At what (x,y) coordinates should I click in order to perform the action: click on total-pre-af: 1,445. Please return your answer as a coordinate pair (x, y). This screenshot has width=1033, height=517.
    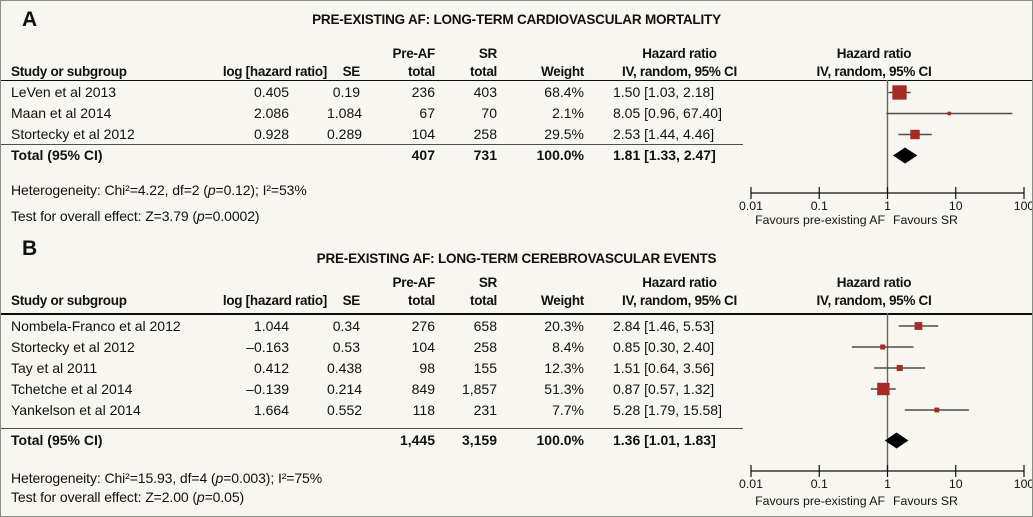
    Looking at the image, I should click on (417, 440).